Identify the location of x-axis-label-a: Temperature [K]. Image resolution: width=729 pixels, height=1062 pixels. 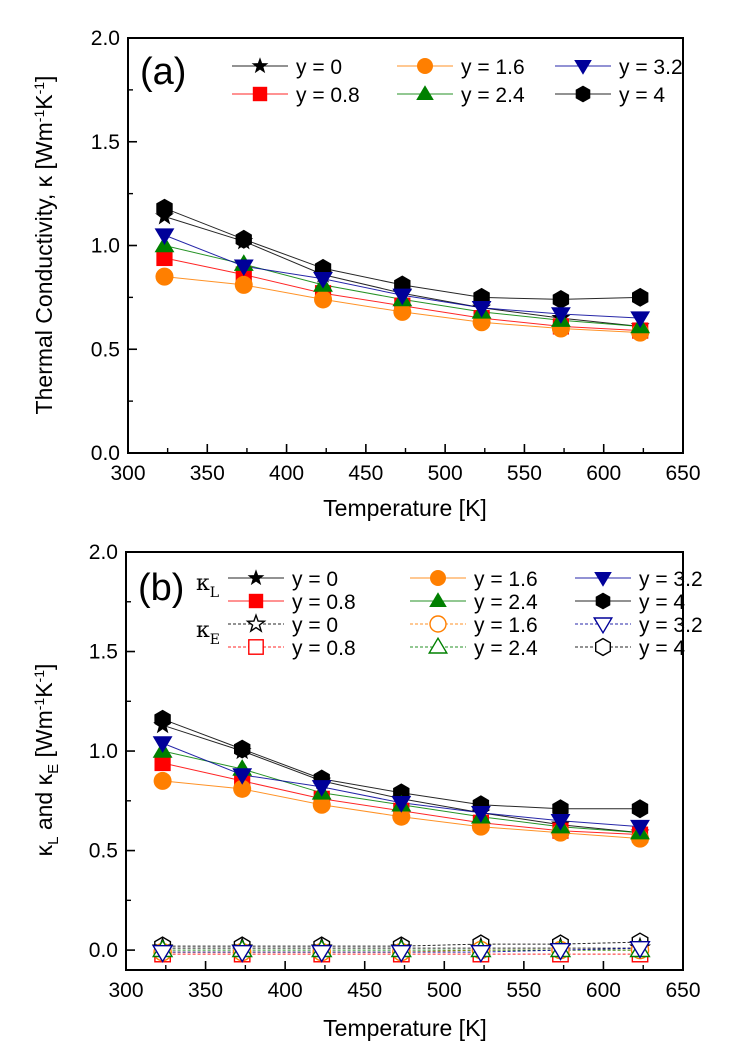
(405, 508).